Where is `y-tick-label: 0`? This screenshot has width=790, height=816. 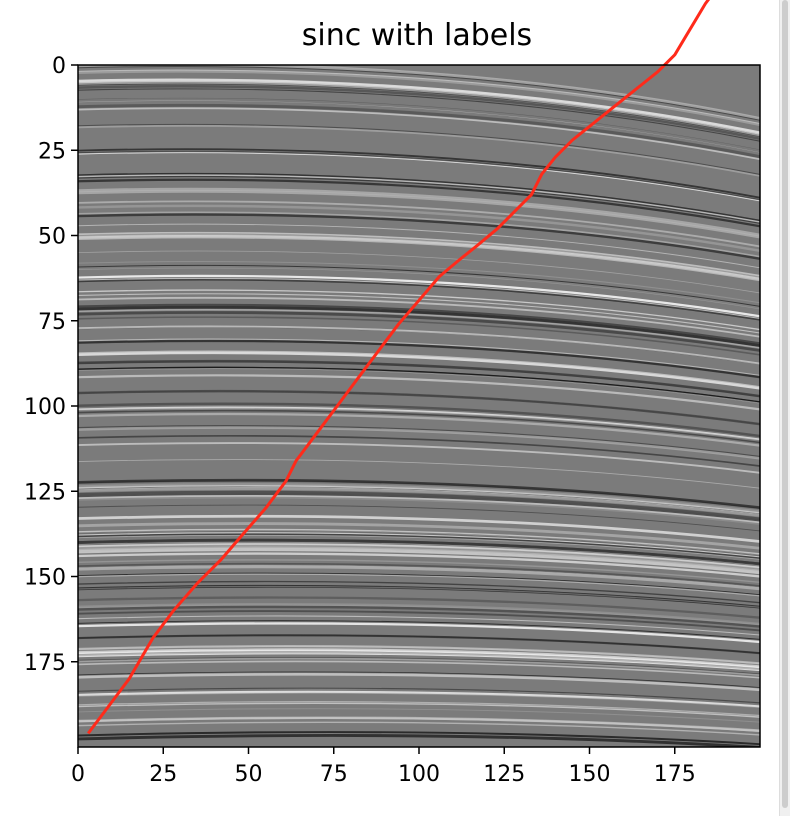 y-tick-label: 0 is located at coordinates (59, 66).